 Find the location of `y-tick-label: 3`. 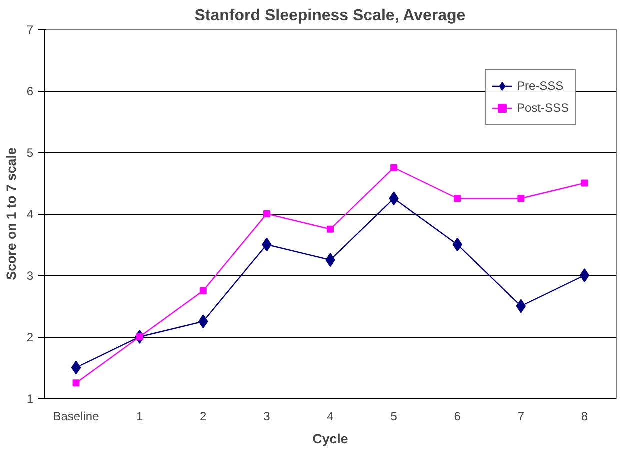

y-tick-label: 3 is located at coordinates (30, 276).